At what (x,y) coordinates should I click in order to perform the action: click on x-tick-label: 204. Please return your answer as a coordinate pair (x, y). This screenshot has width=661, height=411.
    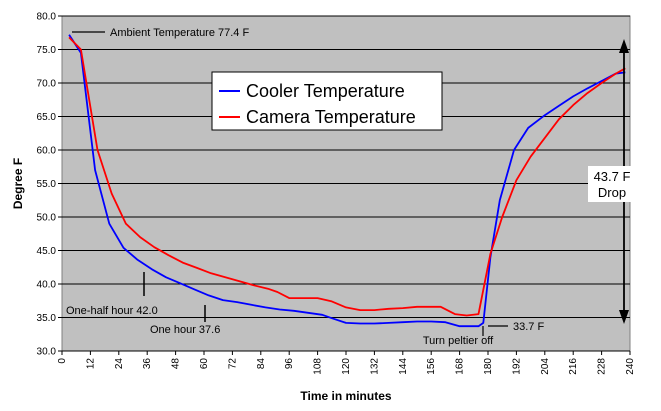
    Looking at the image, I should click on (545, 366).